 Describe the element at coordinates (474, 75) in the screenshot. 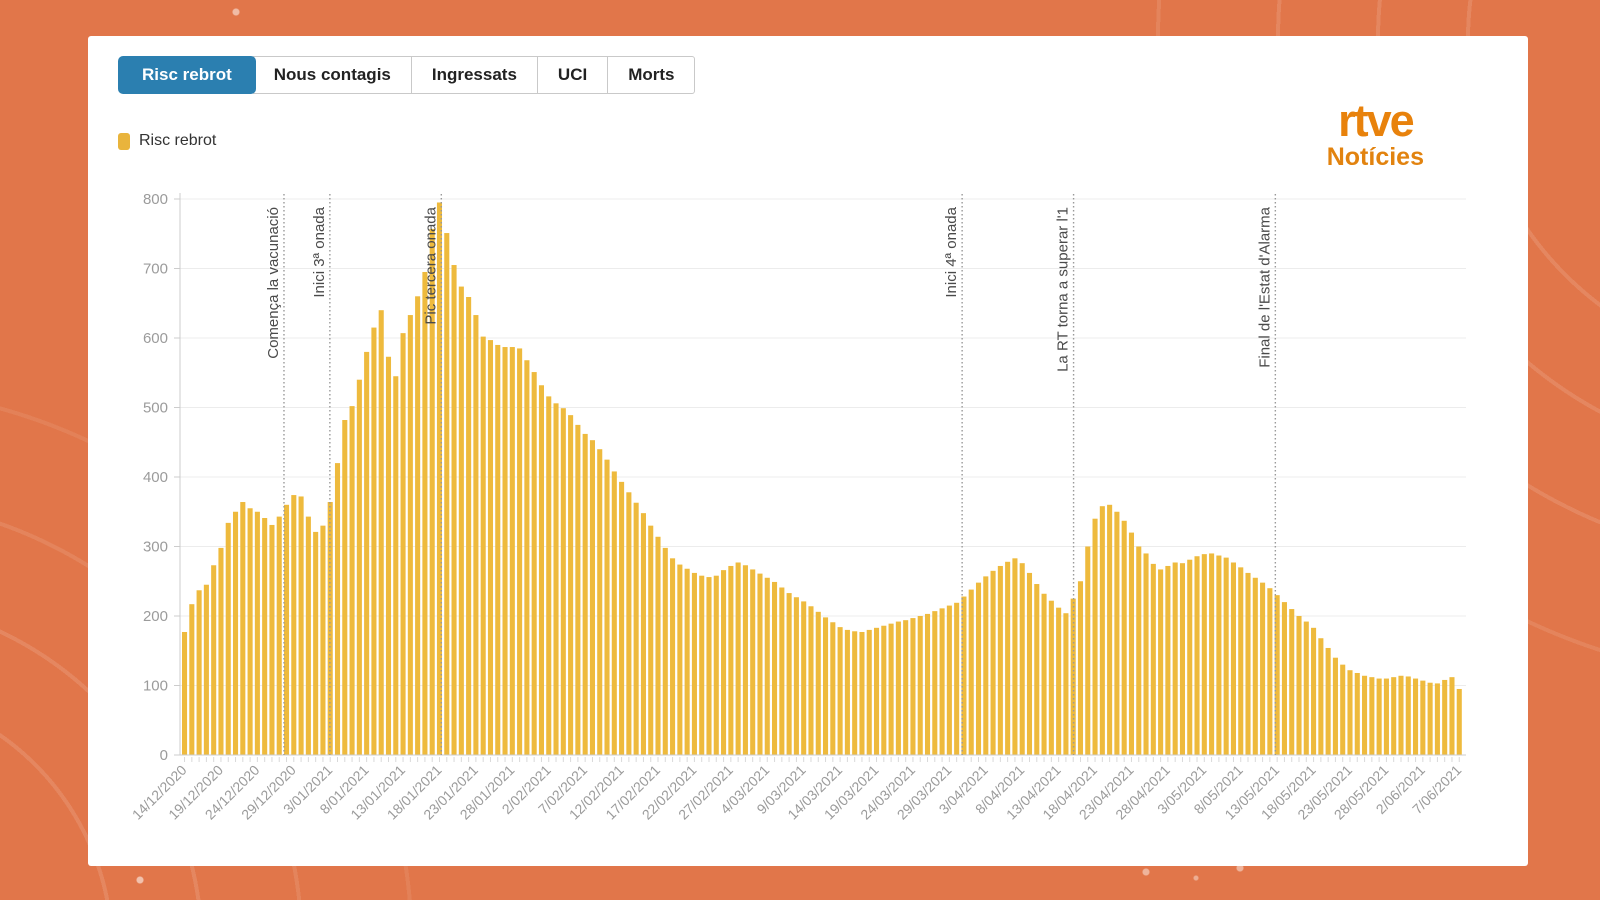

I see `tab-ingressats: Ingressats` at that location.